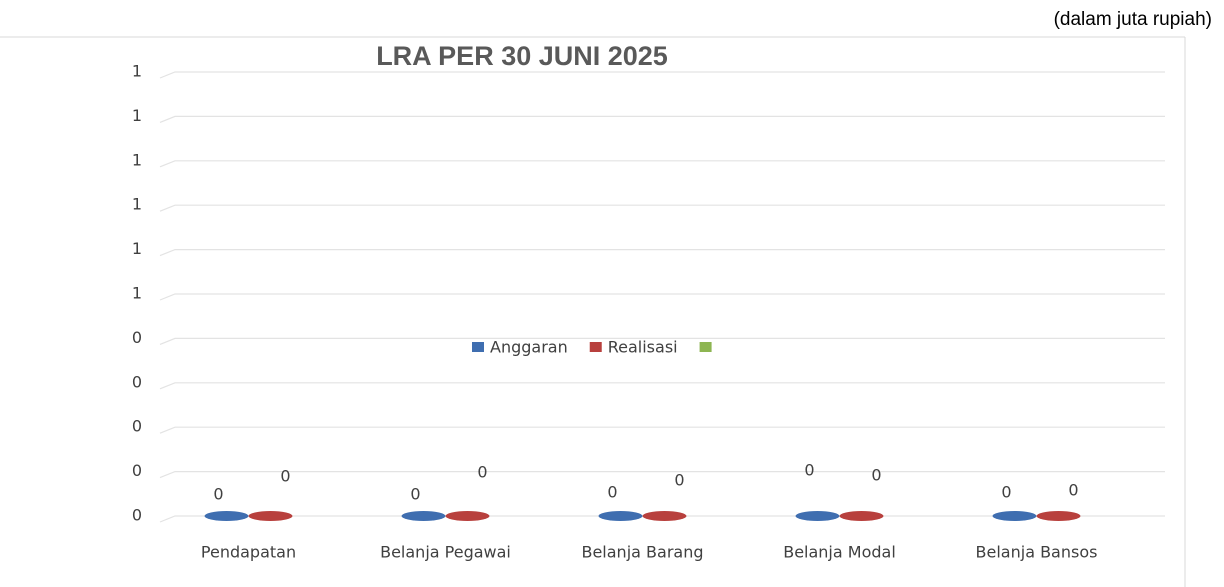  I want to click on x-tick-label: Belanja Pegawai, so click(445, 552).